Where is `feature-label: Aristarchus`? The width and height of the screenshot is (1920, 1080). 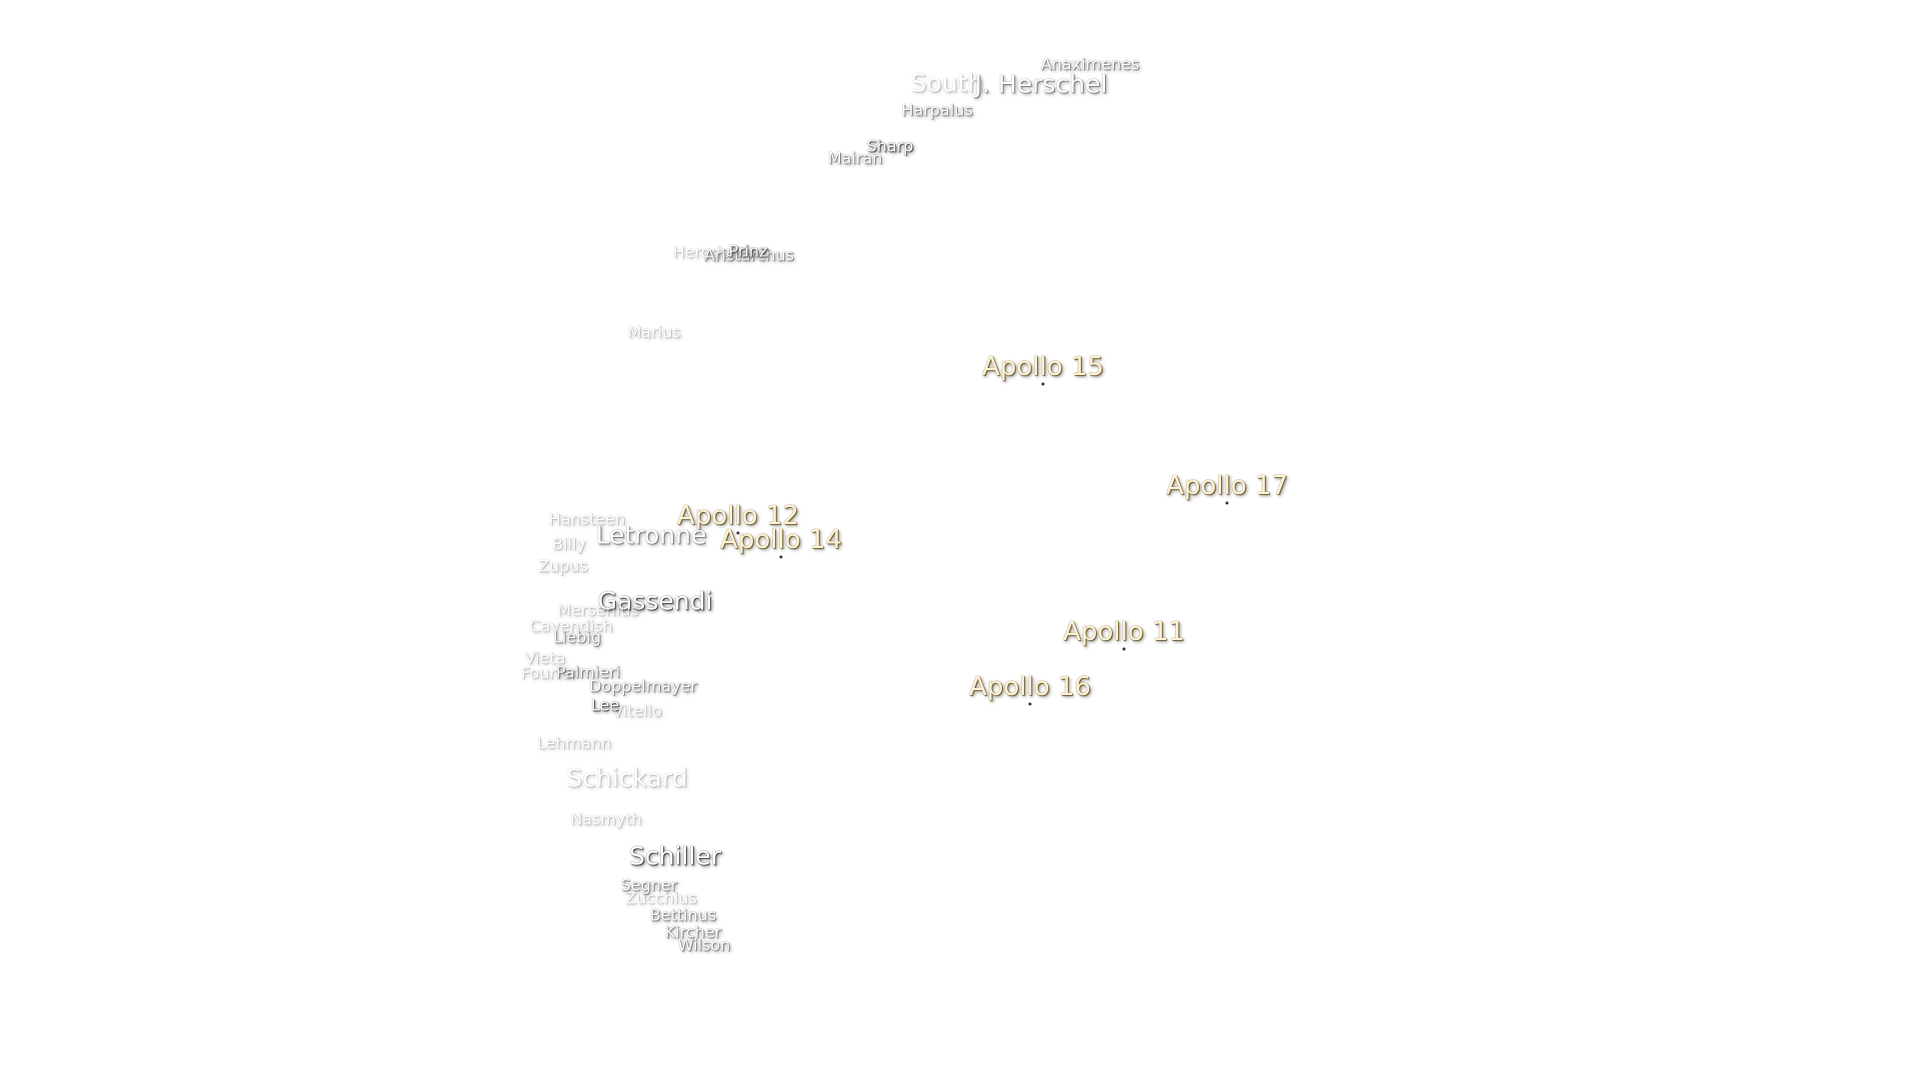
feature-label: Aristarchus is located at coordinates (749, 255).